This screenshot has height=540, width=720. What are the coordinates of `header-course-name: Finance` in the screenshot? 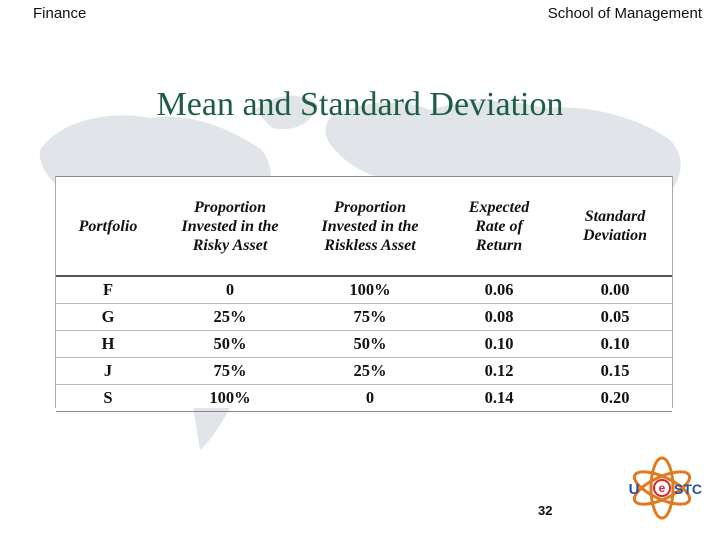 It's located at (60, 13).